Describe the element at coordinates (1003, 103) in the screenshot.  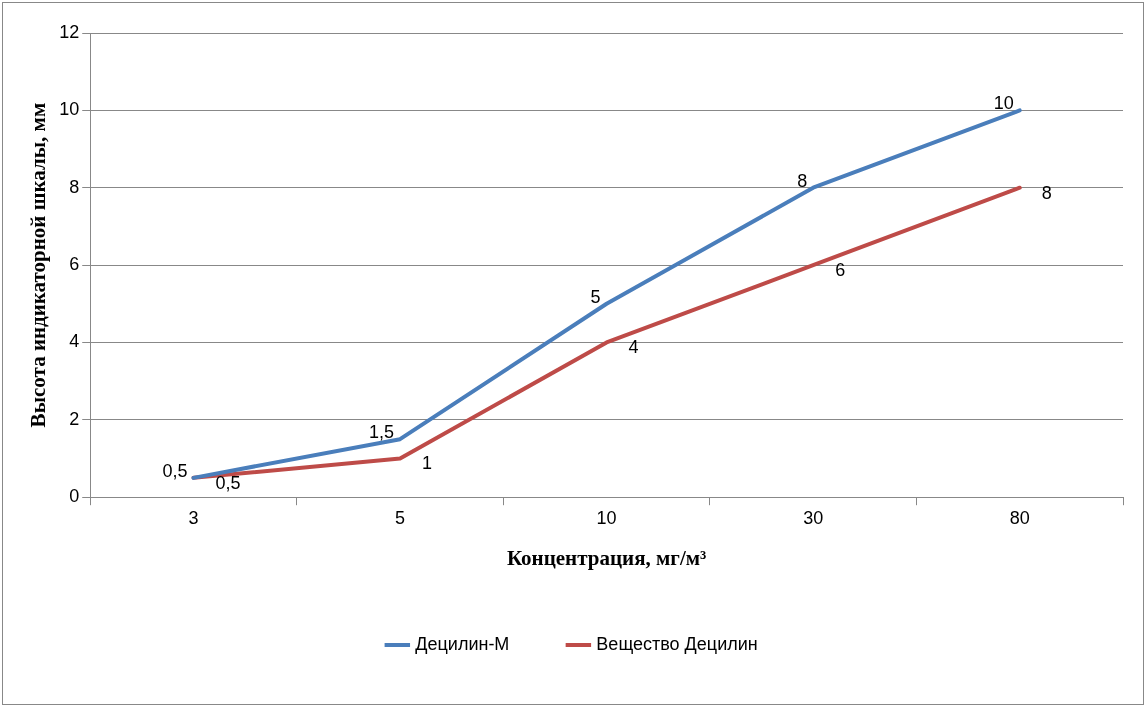
I see `data-label: 10` at that location.